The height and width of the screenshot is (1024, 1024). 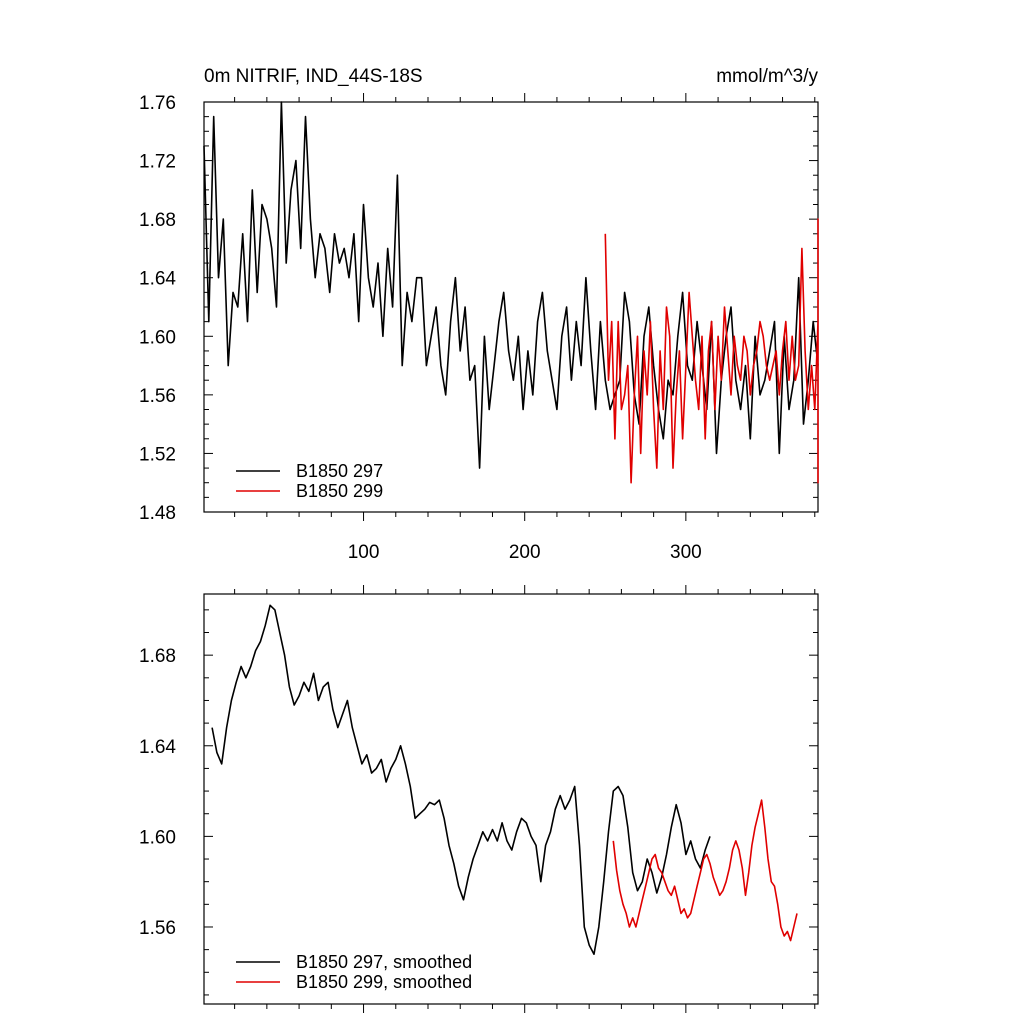 I want to click on top-legend: B1850 297 B1850 299, so click(x=309, y=481).